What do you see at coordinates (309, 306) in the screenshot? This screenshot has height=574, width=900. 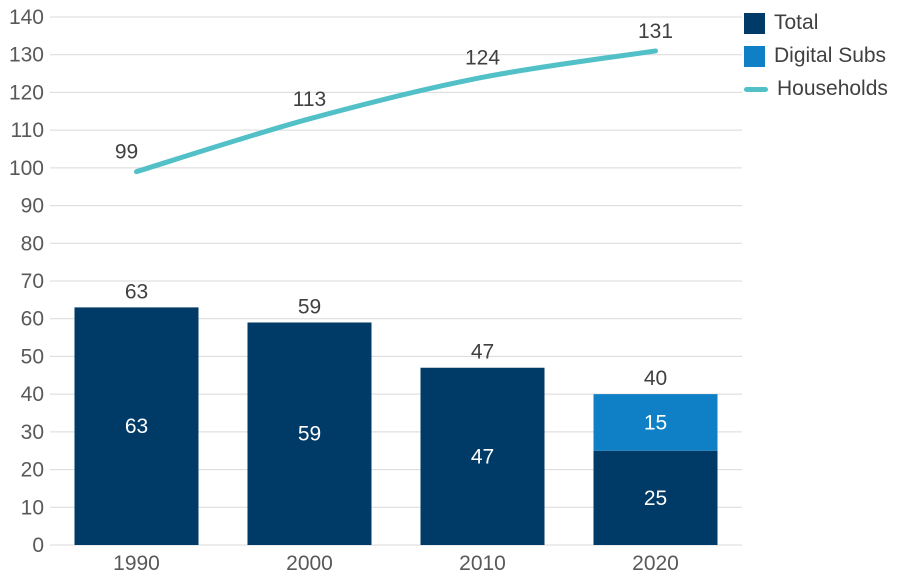 I see `bar-total-label: 59` at bounding box center [309, 306].